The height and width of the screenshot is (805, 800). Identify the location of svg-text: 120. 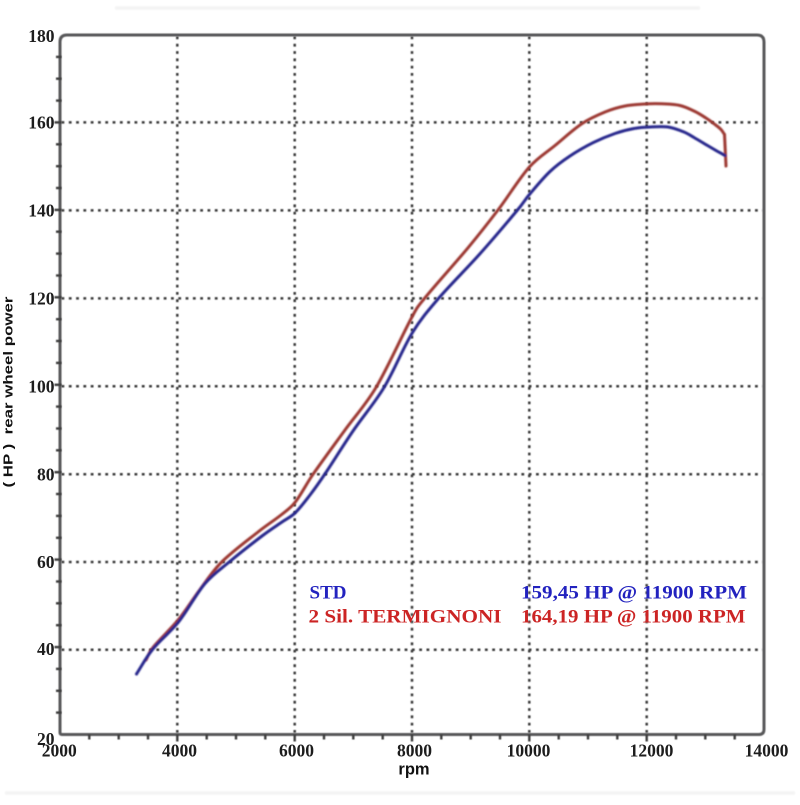
(41, 299).